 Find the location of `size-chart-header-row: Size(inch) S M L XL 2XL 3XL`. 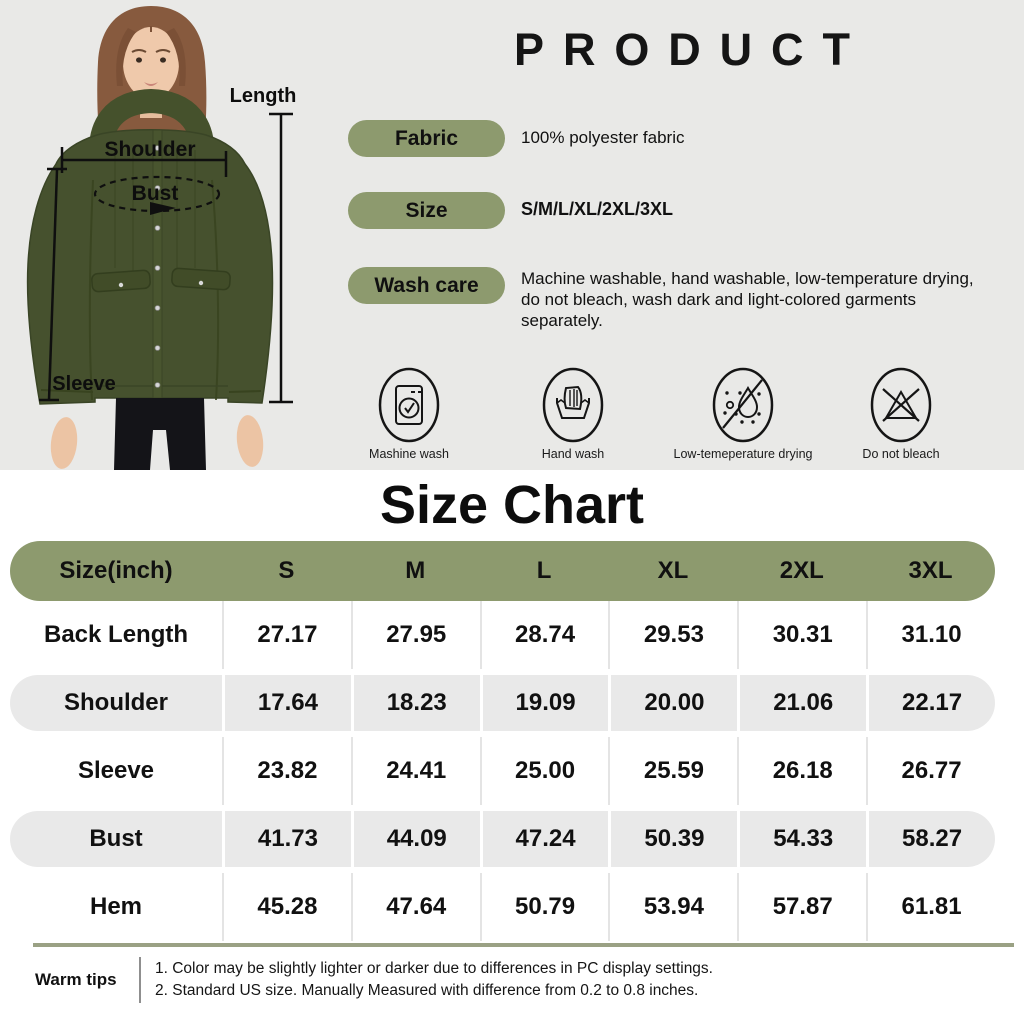

size-chart-header-row: Size(inch) S M L XL 2XL 3XL is located at coordinates (502, 571).